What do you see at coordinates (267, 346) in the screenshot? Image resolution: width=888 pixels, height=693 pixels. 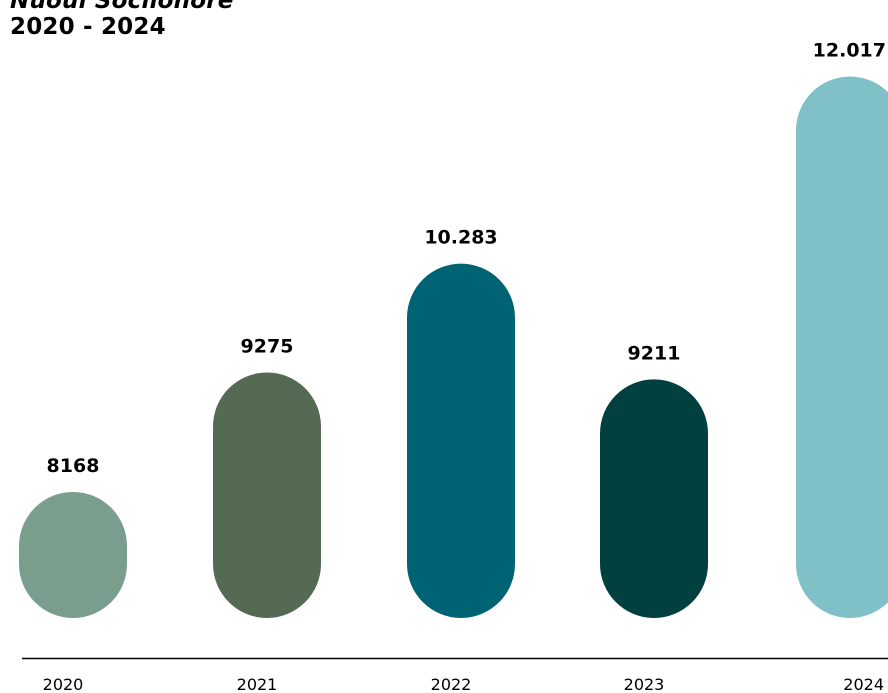 I see `value-label-2021: 9275` at bounding box center [267, 346].